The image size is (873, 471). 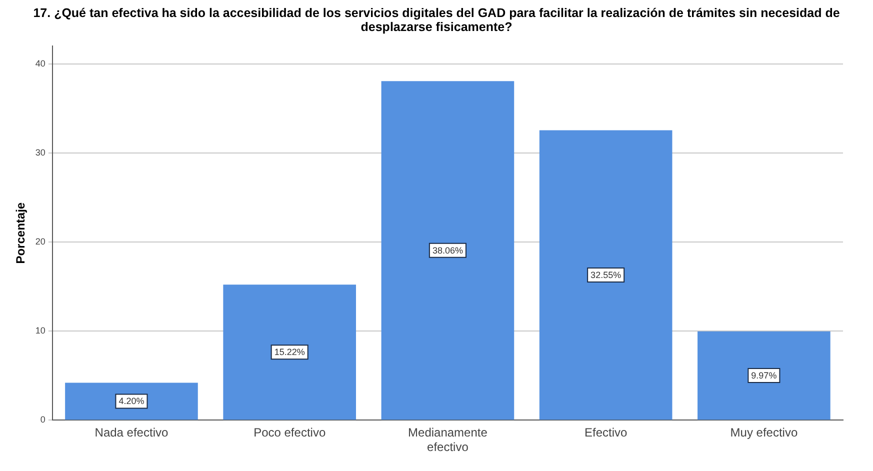 What do you see at coordinates (448, 440) in the screenshot?
I see `x-tick-label: Medianamente efectivo` at bounding box center [448, 440].